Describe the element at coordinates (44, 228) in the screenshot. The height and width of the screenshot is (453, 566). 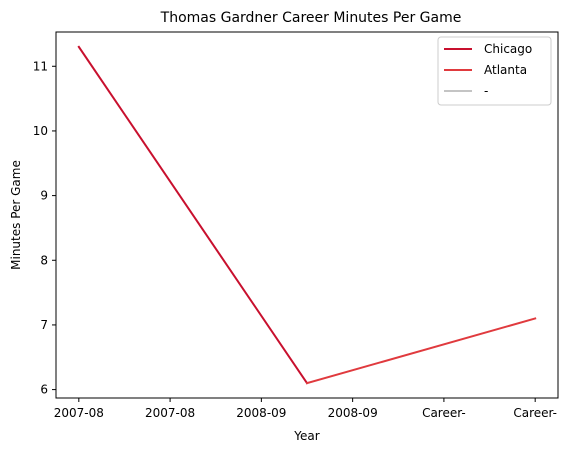
I see `y-axis: 6 7 8 9 10 11` at that location.